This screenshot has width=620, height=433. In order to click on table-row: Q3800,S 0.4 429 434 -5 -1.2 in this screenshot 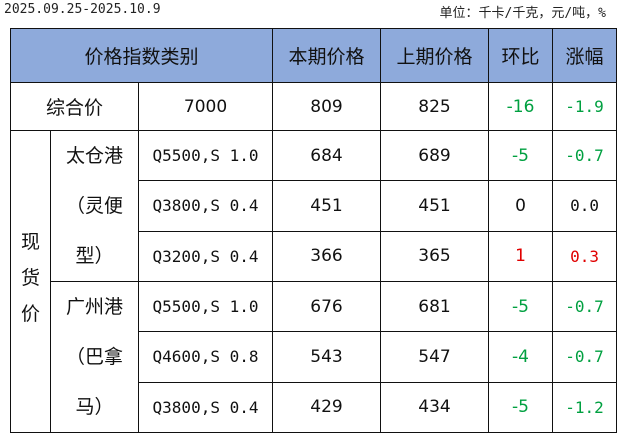, I will do `click(314, 407)`.